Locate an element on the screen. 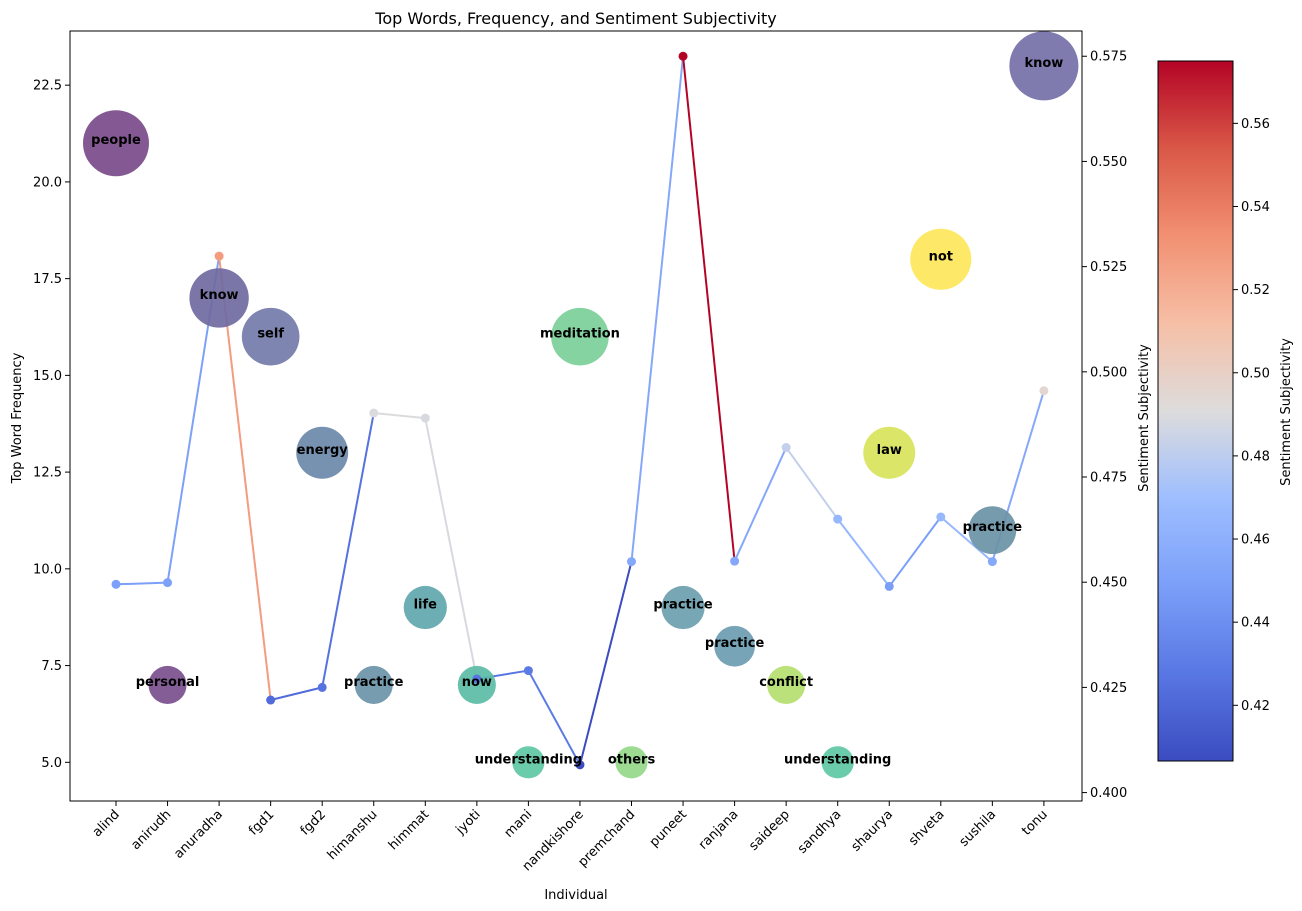 The image size is (1302, 911). bubble-mani is located at coordinates (528, 762).